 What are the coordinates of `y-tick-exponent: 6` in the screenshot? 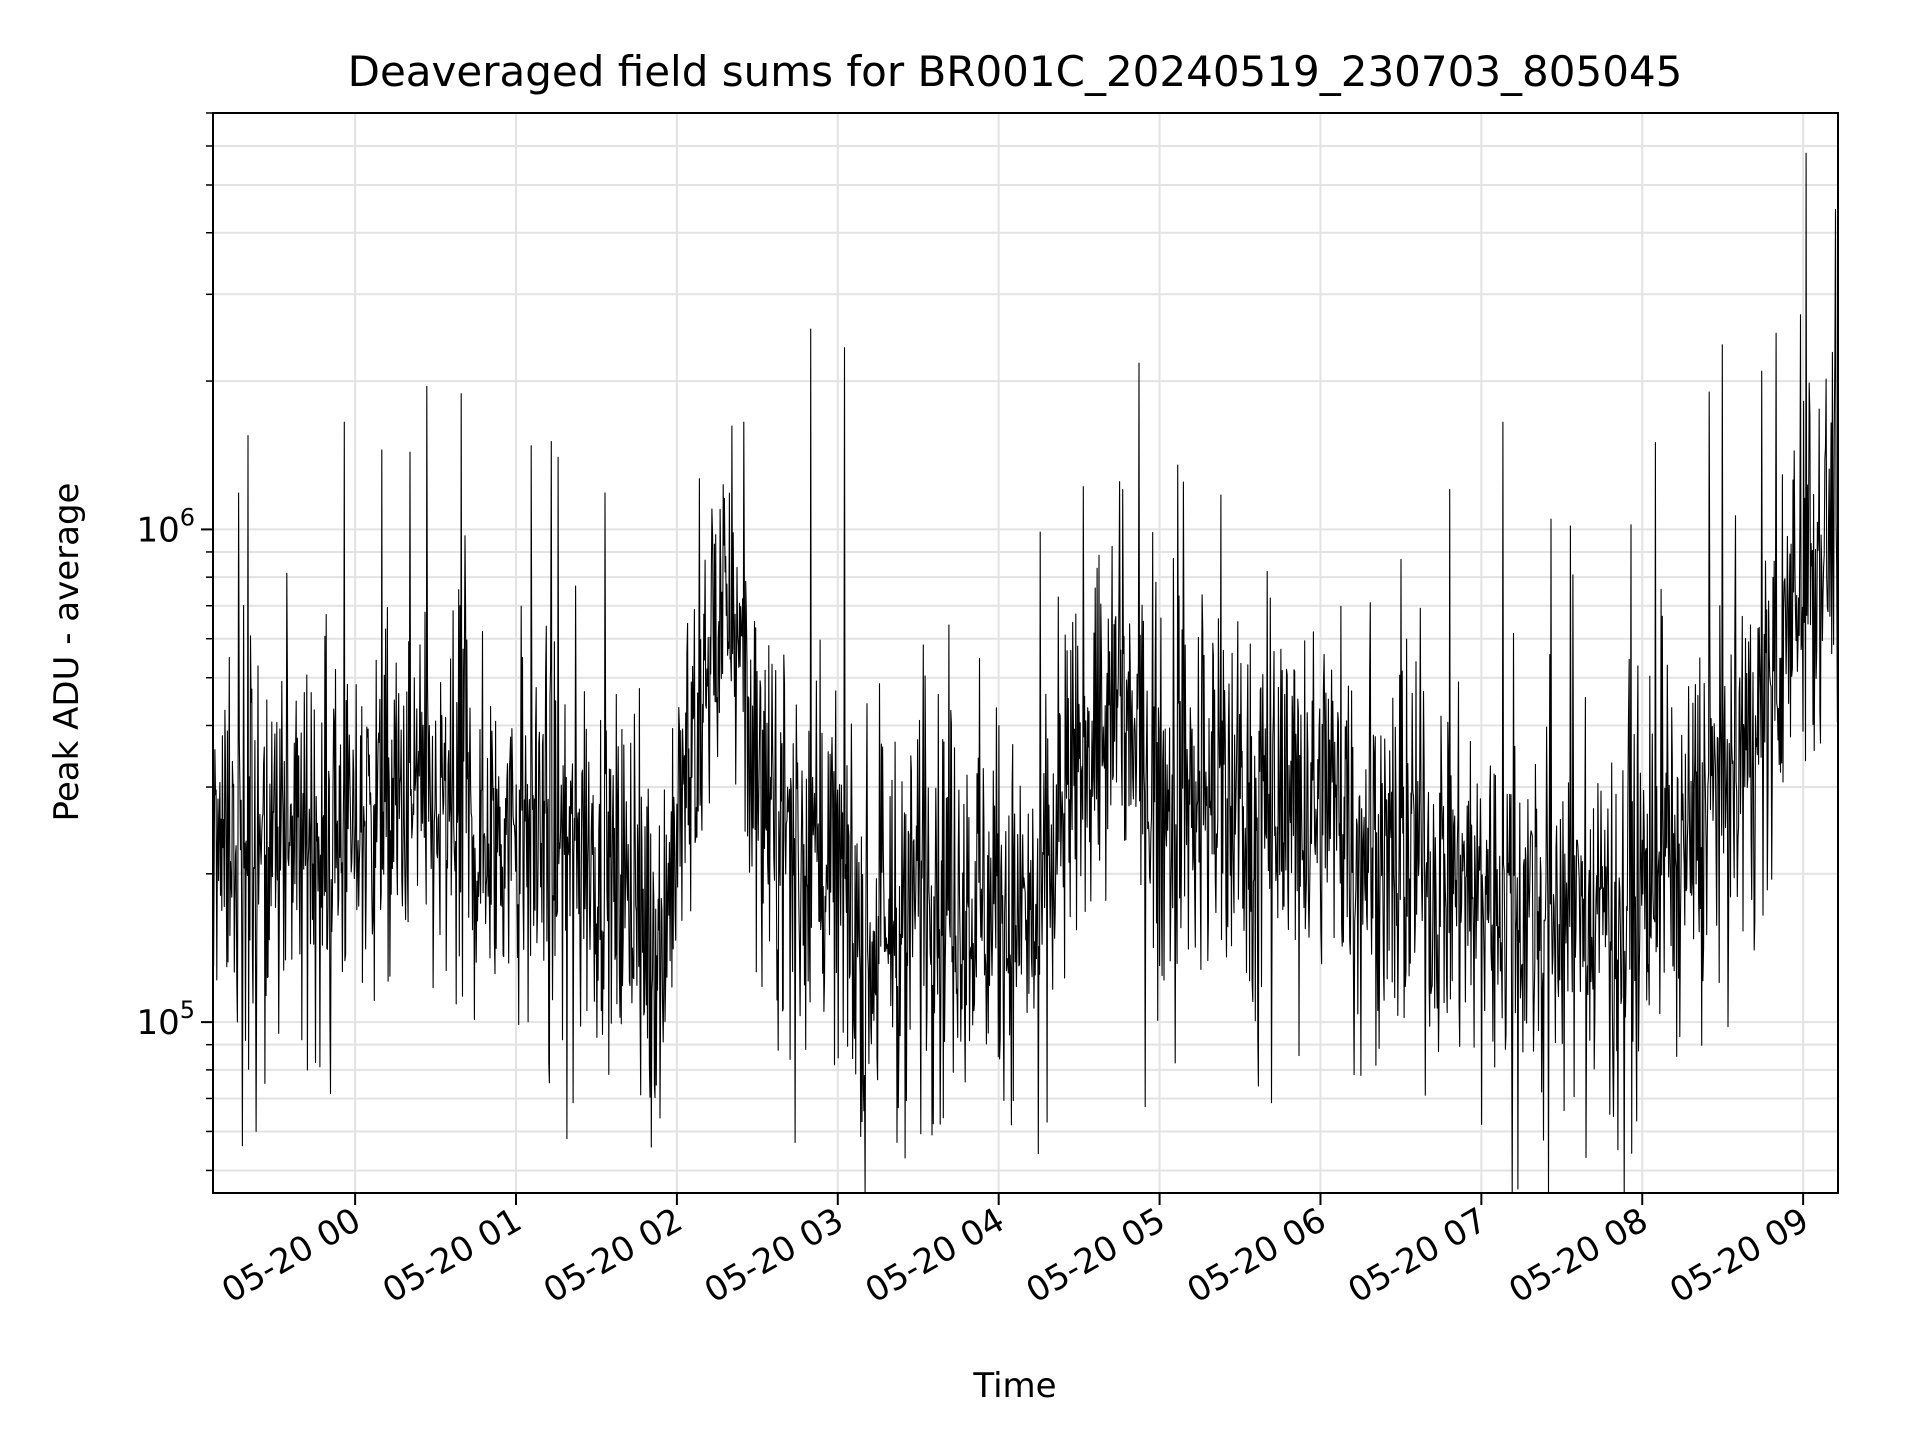 It's located at (187, 517).